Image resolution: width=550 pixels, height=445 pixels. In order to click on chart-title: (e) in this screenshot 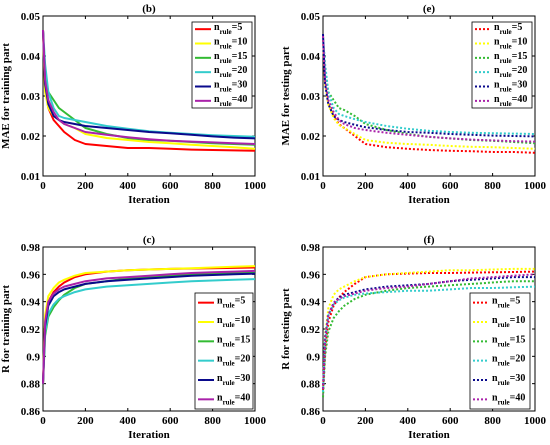, I will do `click(429, 9)`.